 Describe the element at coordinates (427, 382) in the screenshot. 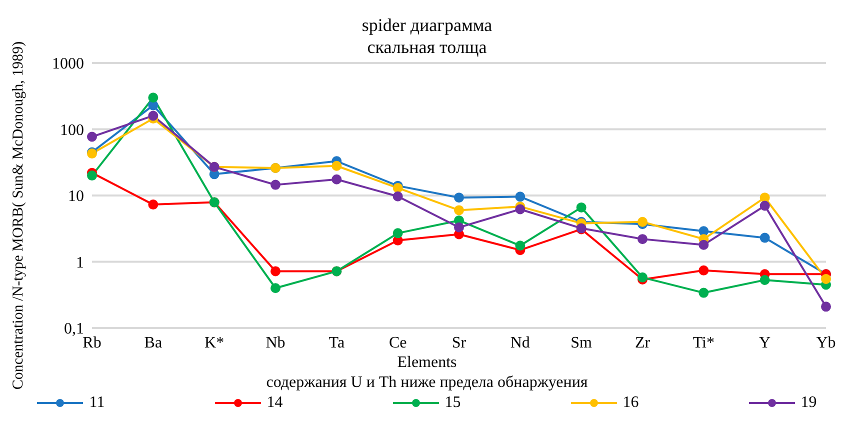

I see `text: содержания U и Th ниже предела обнаржуения` at that location.